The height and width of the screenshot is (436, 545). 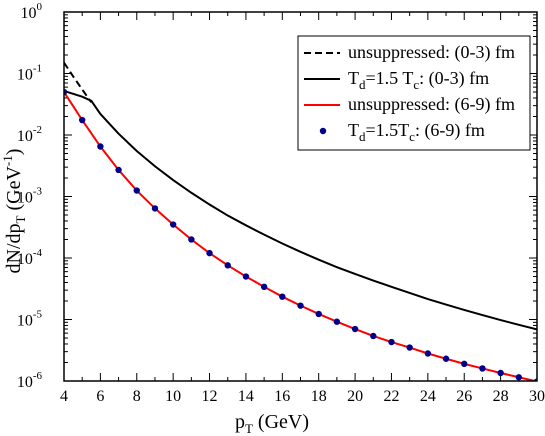 I want to click on y-tick-label: 10⁻¹, so click(x=29, y=73).